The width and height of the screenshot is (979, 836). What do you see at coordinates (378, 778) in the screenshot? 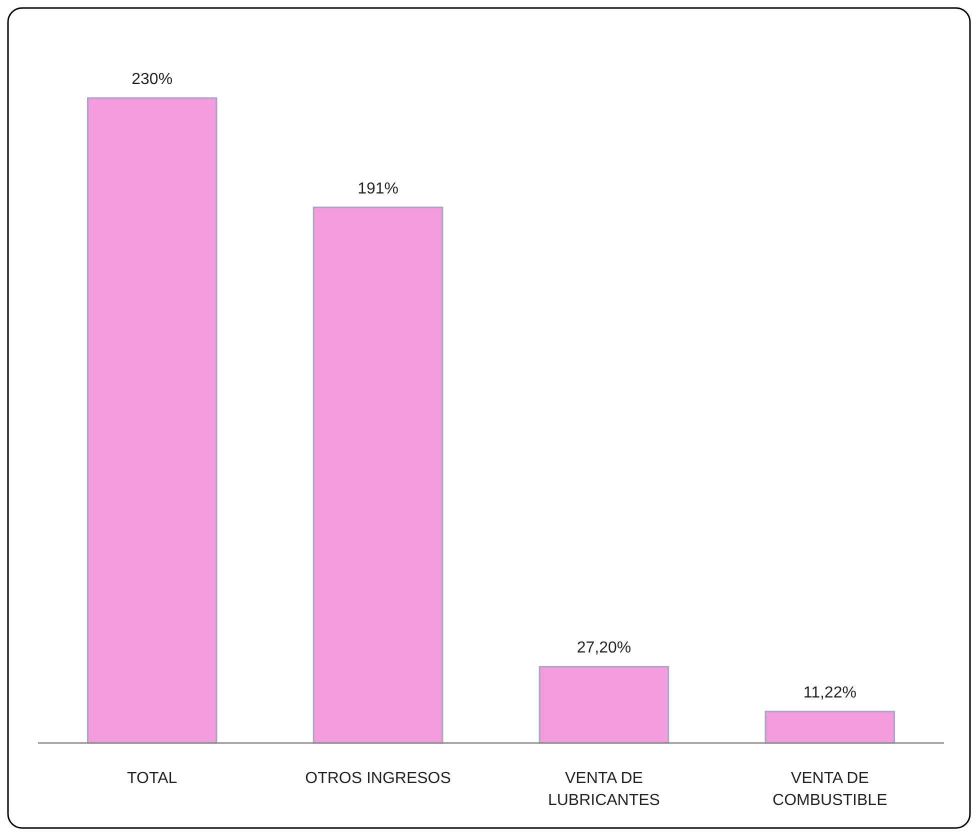
I see `x-tick-label: OTROS INGRESOS` at bounding box center [378, 778].